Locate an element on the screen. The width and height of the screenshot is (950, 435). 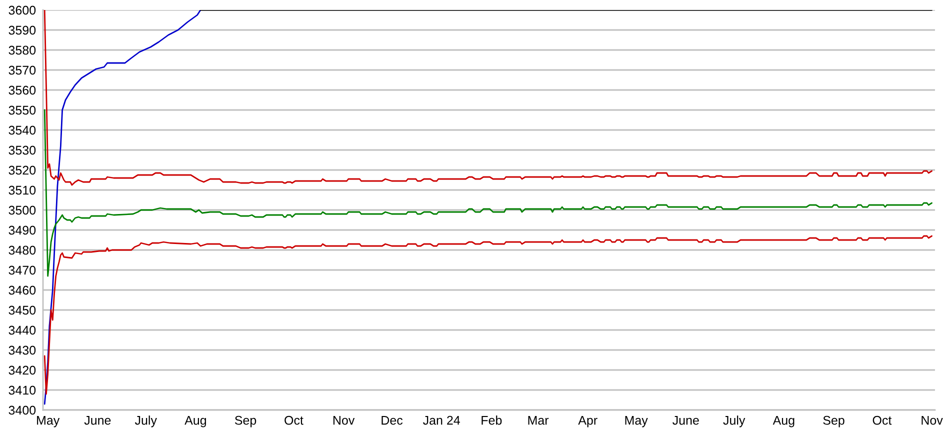
y-tick-label: 3430 is located at coordinates (22, 350).